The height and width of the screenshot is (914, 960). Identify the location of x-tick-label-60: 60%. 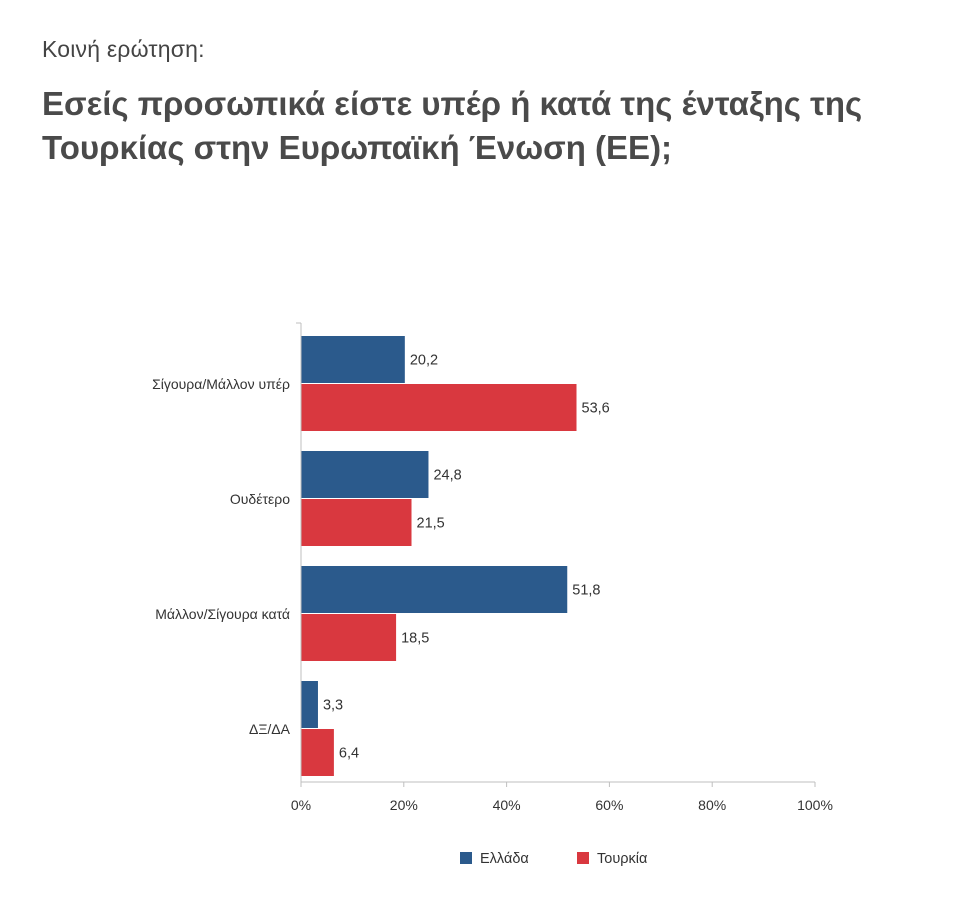
(609, 805).